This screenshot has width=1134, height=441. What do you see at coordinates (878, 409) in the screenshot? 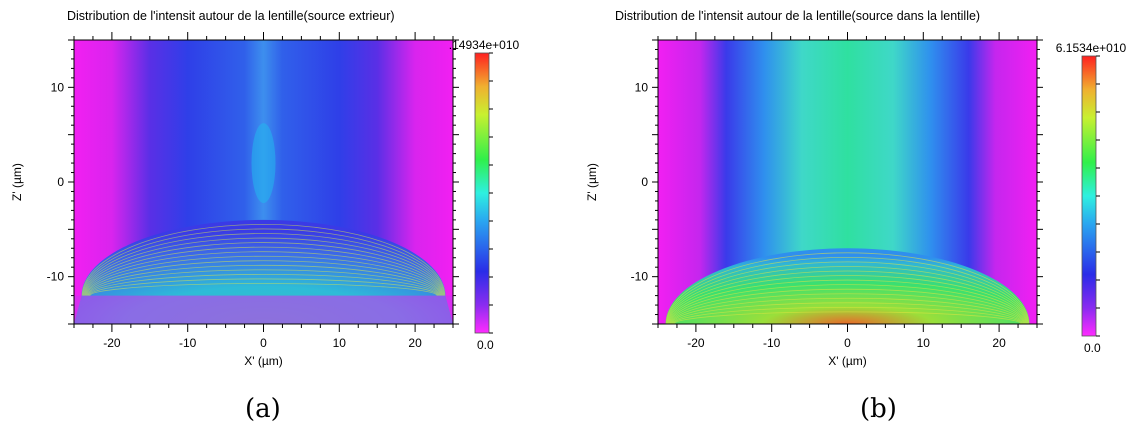
I see `figure-caption: (b)` at bounding box center [878, 409].